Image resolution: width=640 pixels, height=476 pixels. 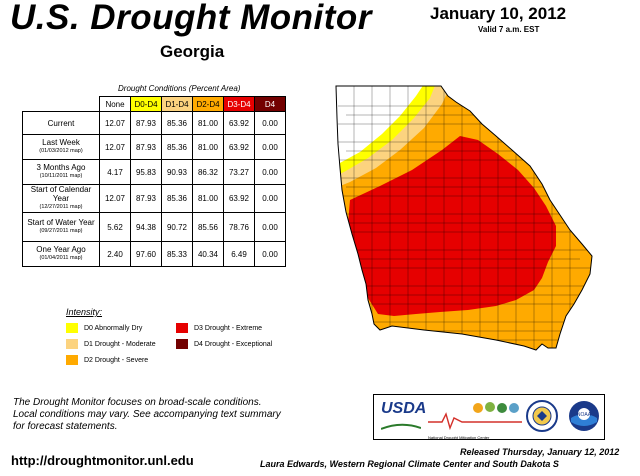 I want to click on column-header: None, so click(x=115, y=104).